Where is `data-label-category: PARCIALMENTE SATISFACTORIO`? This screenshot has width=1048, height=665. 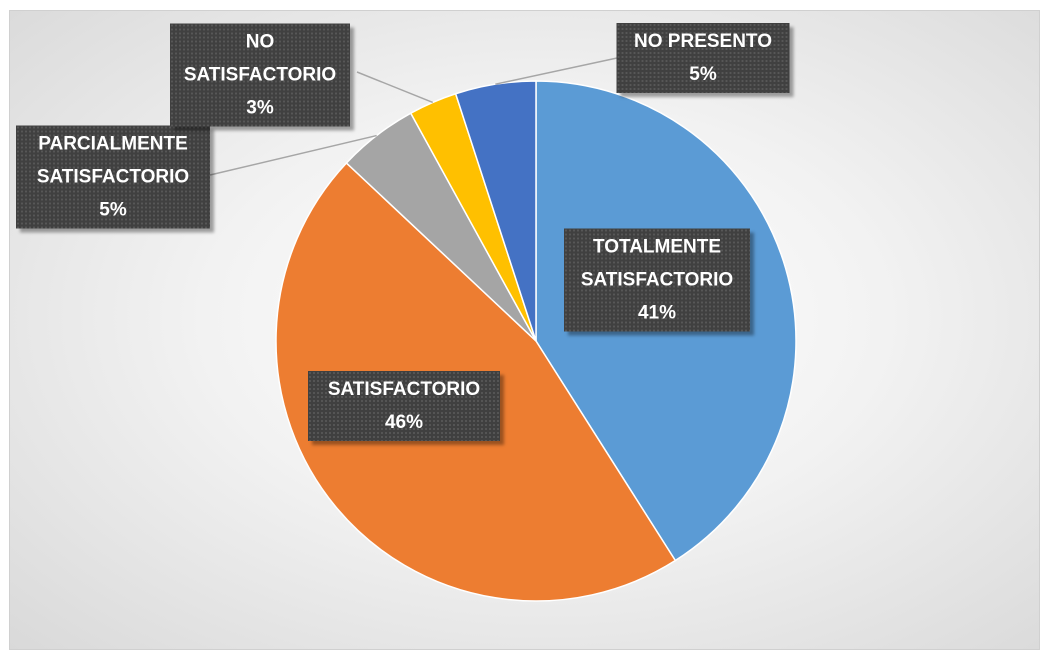 data-label-category: PARCIALMENTE SATISFACTORIO is located at coordinates (113, 160).